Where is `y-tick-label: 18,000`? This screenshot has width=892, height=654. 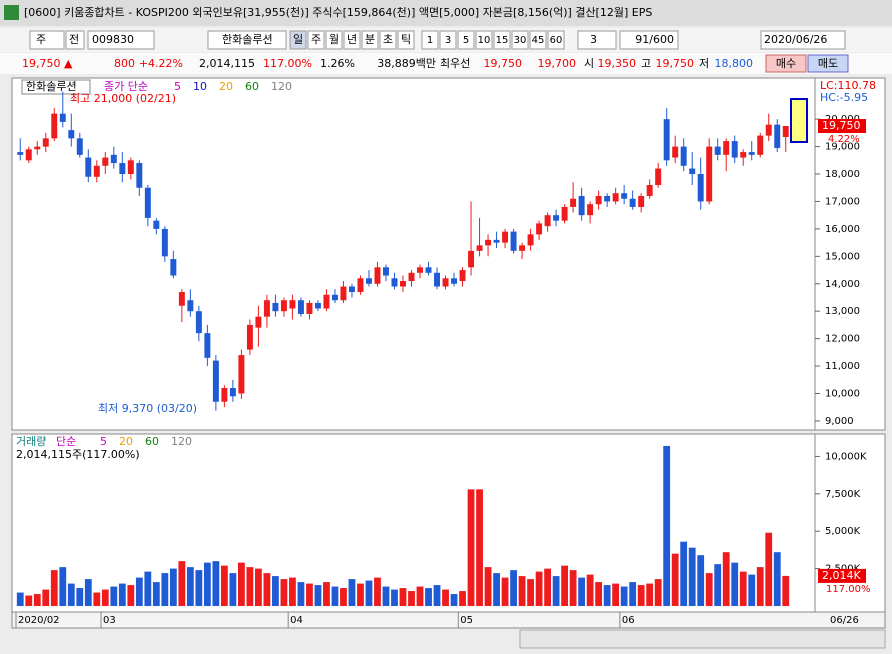 y-tick-label: 18,000 is located at coordinates (842, 174).